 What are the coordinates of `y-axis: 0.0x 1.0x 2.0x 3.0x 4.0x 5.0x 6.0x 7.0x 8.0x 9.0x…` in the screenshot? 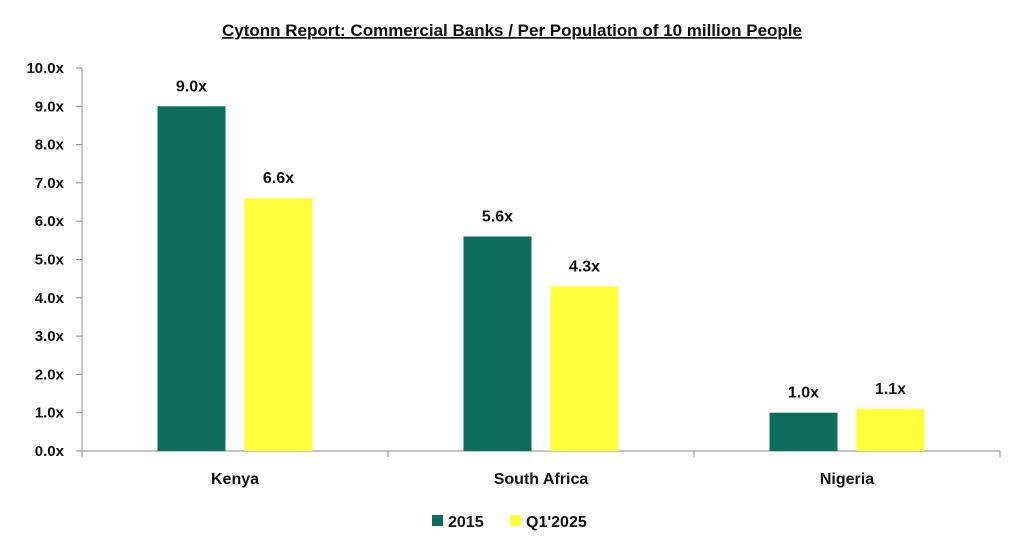 It's located at (54, 260).